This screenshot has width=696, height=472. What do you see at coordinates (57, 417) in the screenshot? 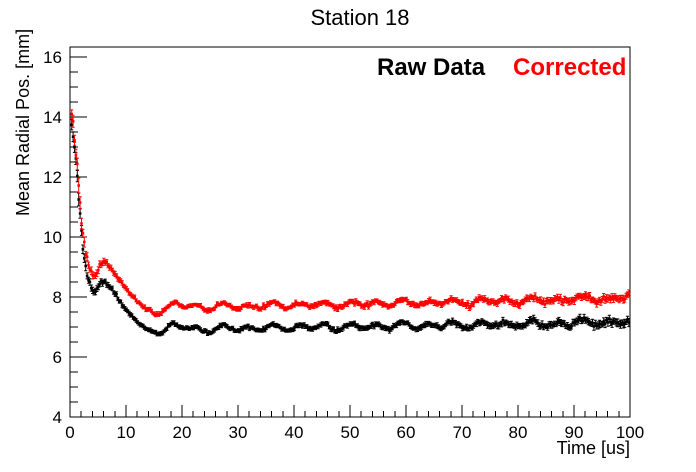
I see `y-tick-label: 4` at bounding box center [57, 417].